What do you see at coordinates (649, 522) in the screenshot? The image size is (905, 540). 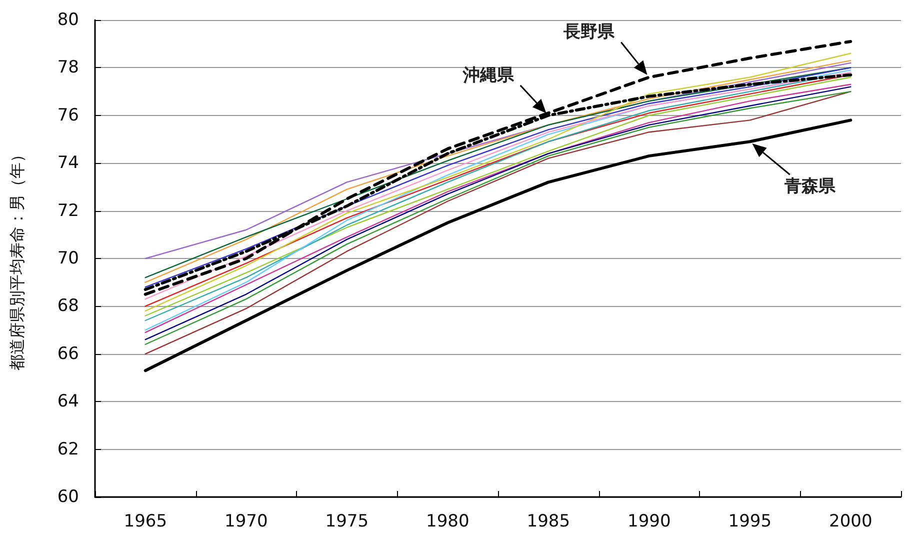 I see `x-tick-label: 1990` at bounding box center [649, 522].